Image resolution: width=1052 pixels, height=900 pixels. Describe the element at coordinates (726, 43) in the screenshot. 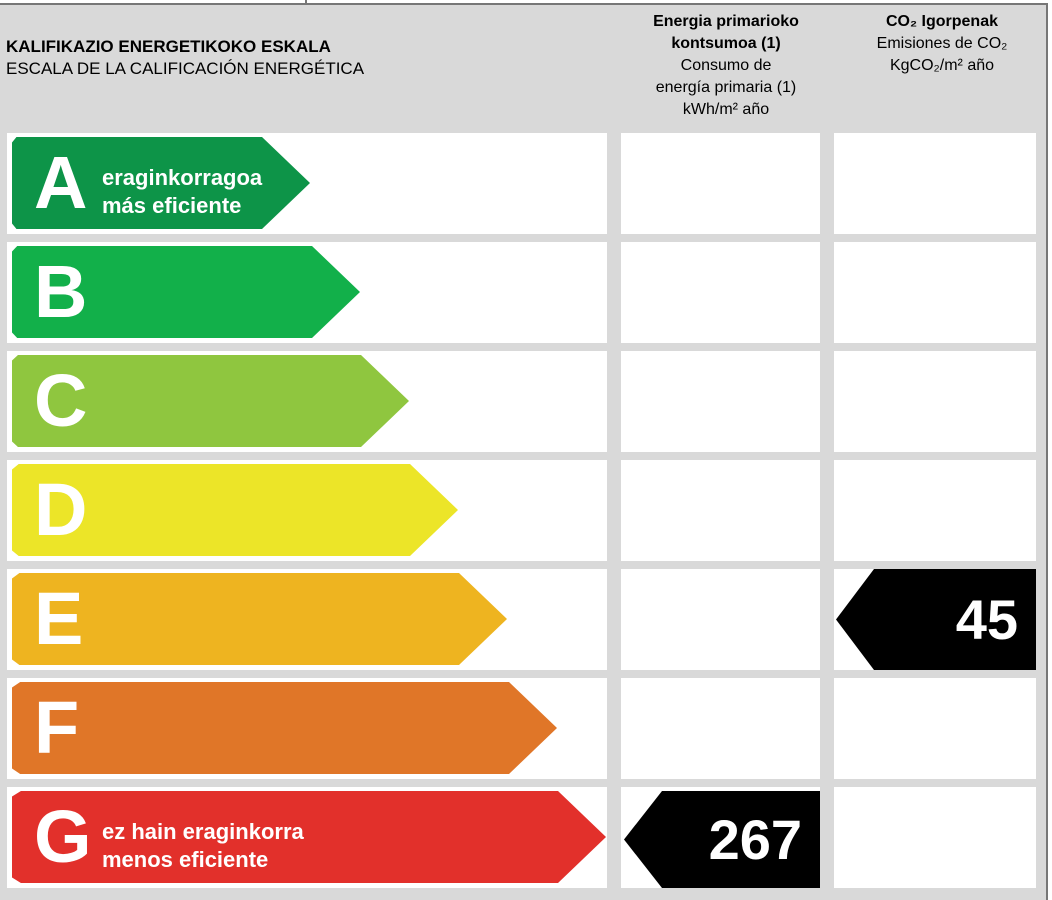

I see `energy-header-line2: kontsumoa (1)` at that location.